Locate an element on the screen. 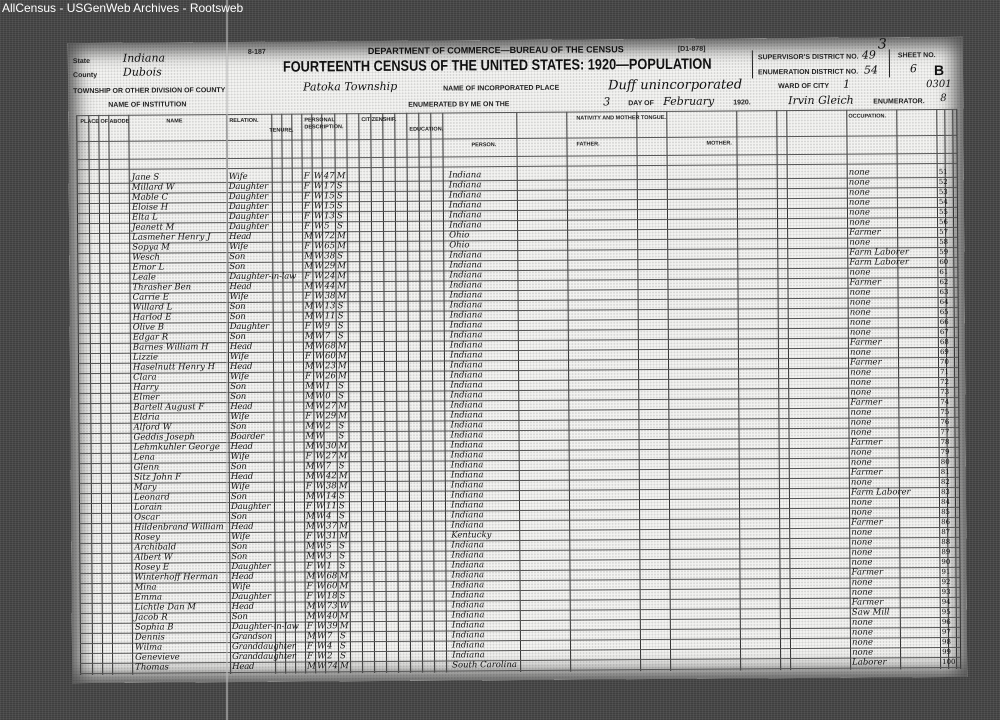 This screenshot has width=1000, height=720. state-label: State is located at coordinates (81, 61).